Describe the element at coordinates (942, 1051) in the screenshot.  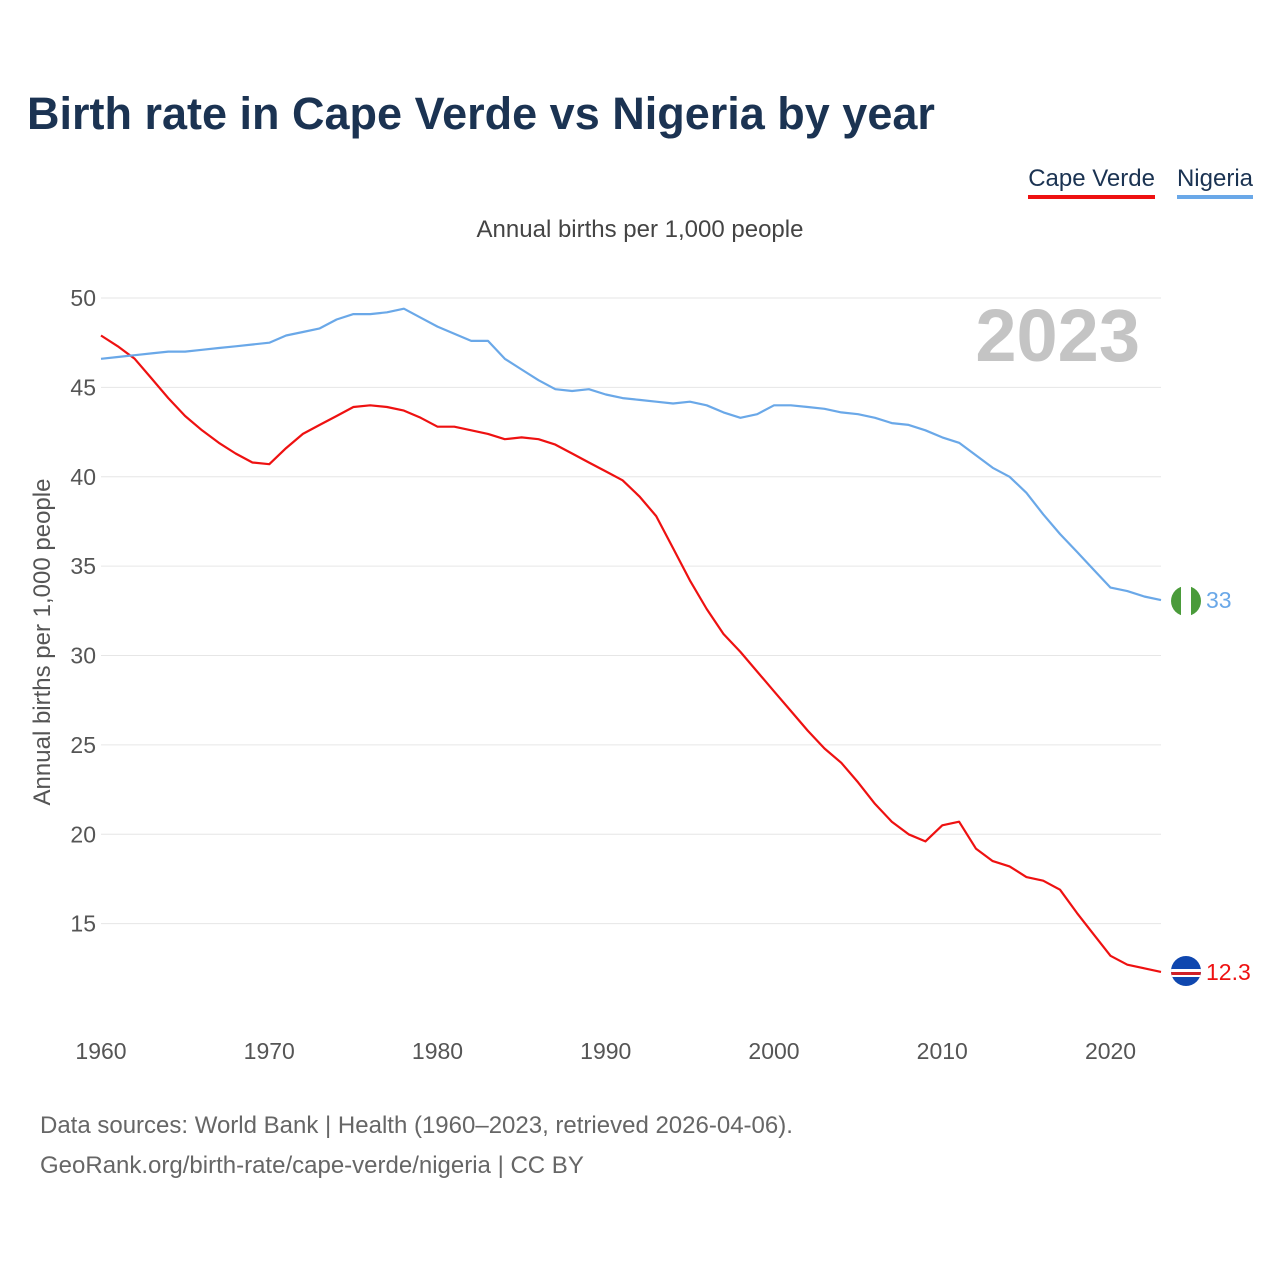
I see `x-tick-label: 2010` at that location.